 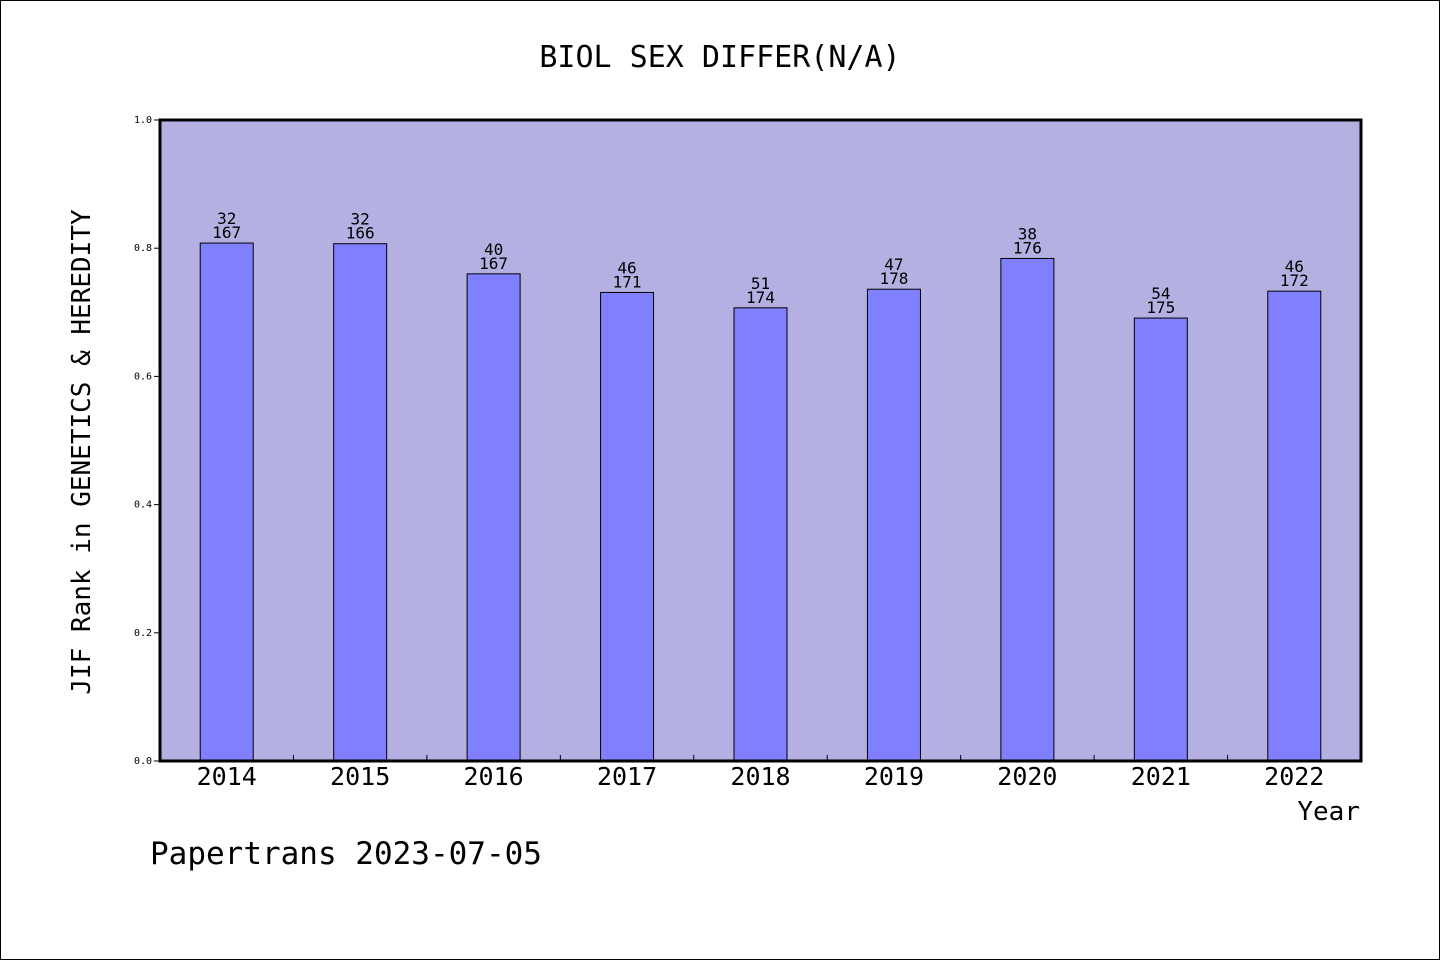 I want to click on y-tick-label-1.0: 1.0, so click(x=143, y=120).